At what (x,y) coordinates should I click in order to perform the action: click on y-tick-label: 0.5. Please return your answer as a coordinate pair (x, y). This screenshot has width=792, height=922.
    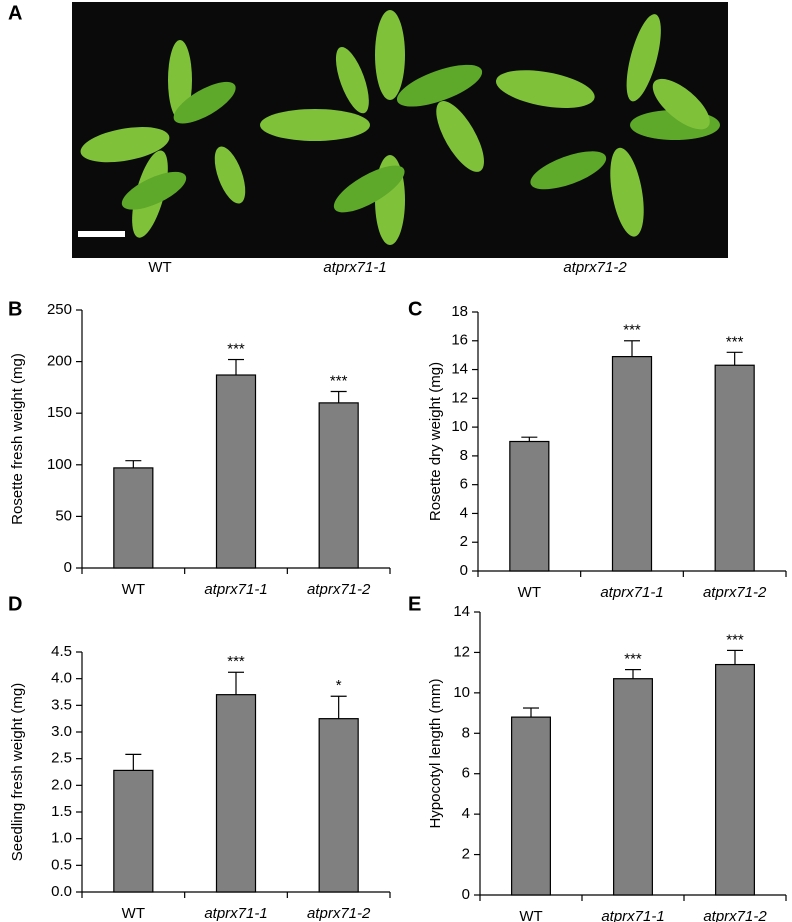
    Looking at the image, I should click on (61, 864).